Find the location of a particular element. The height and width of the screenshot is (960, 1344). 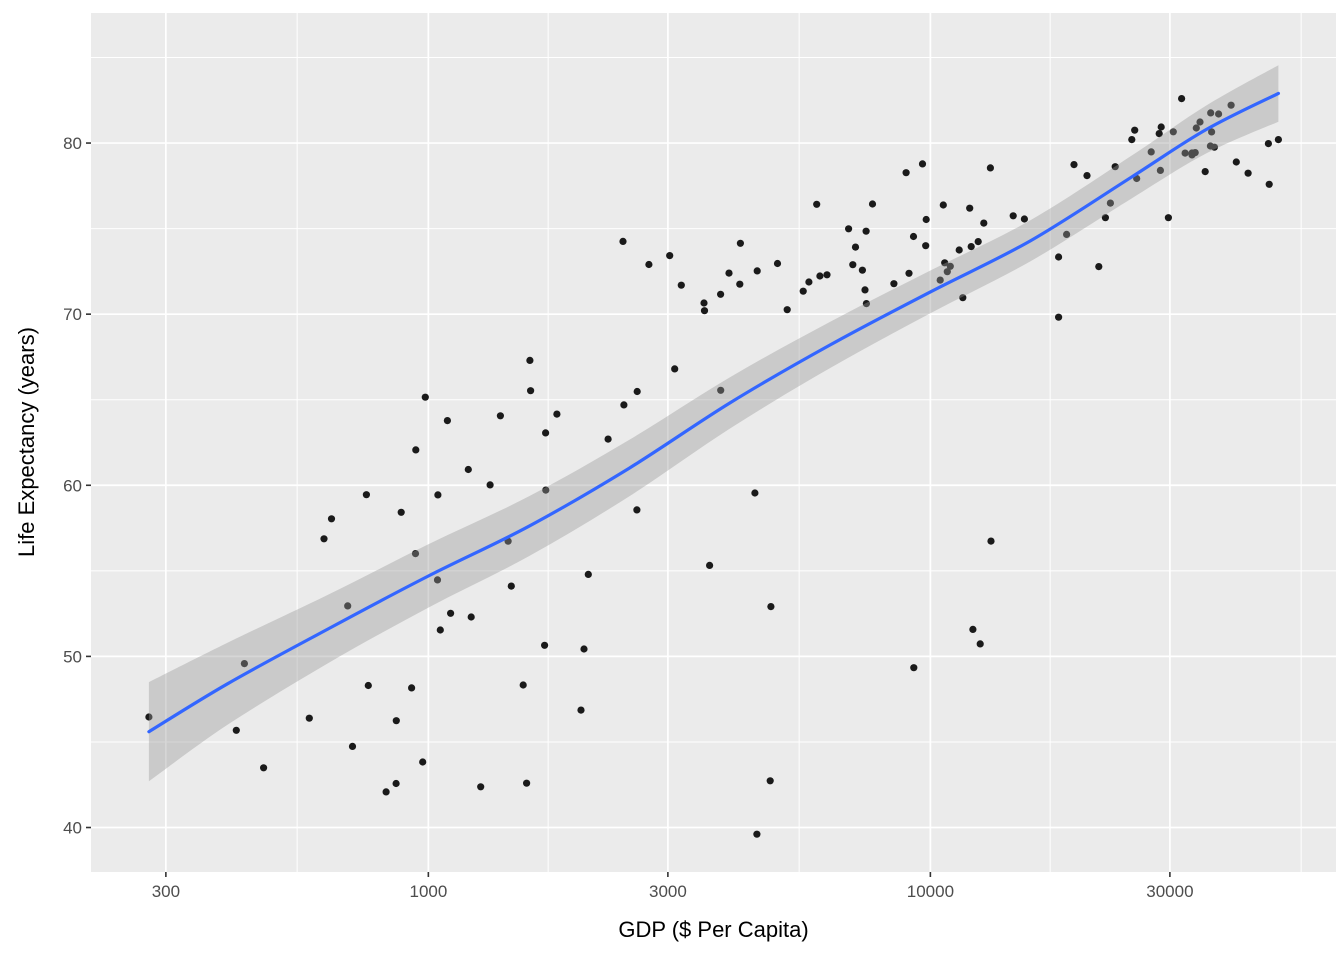

y-tick-label: 50 is located at coordinates (72, 656).